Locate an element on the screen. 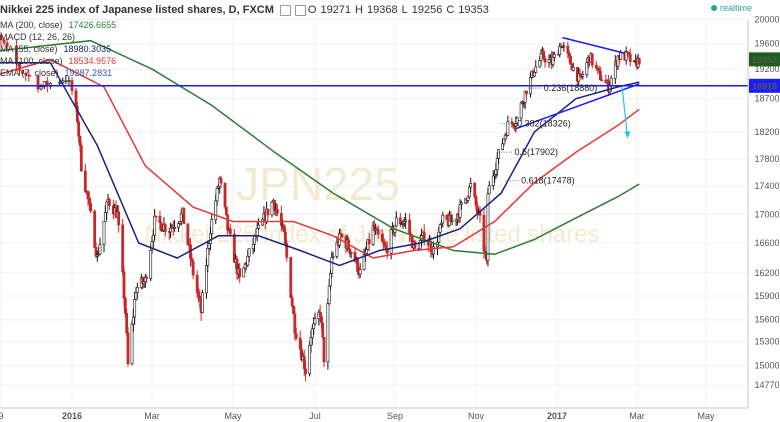  fib-label: 0.382(18326) is located at coordinates (544, 124).